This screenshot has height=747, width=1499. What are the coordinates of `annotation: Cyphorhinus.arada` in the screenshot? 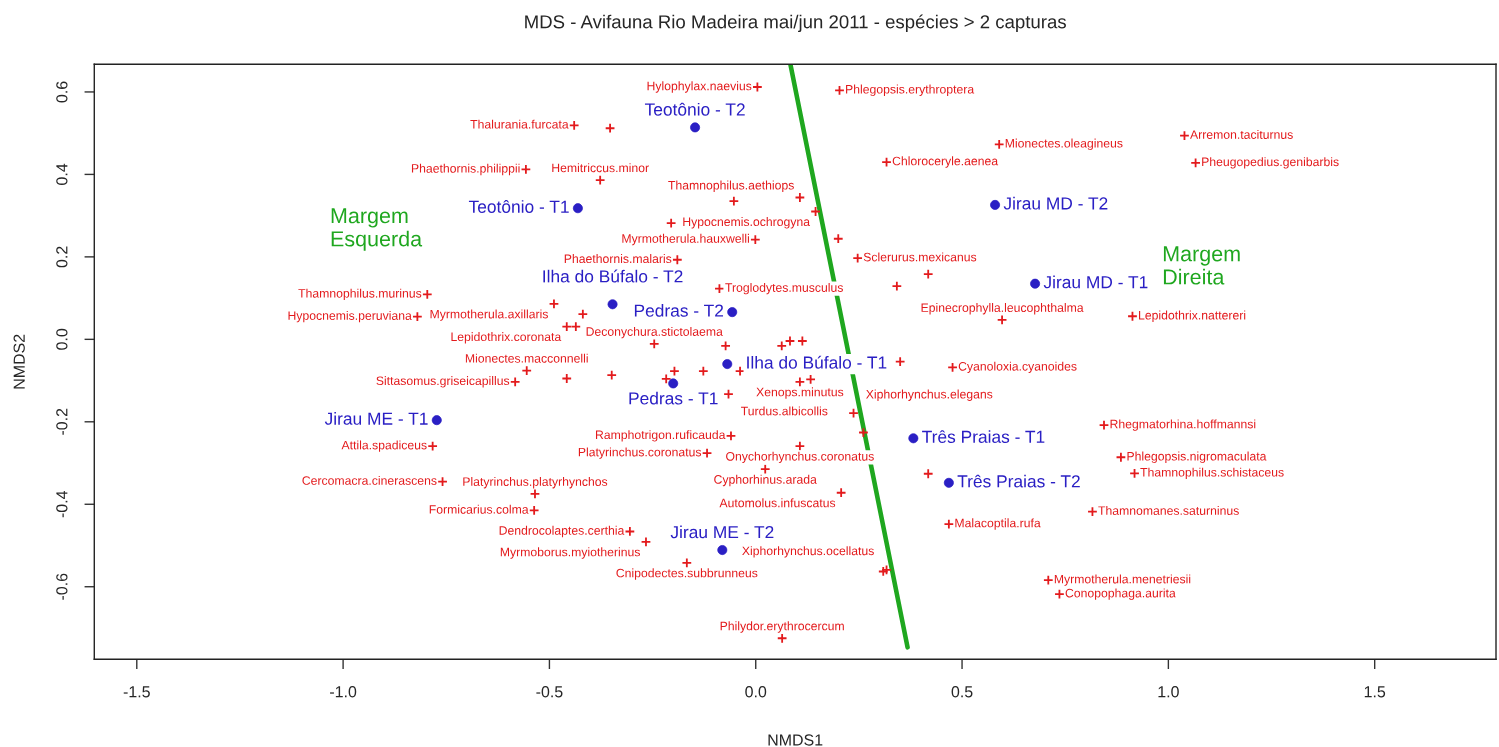 It's located at (765, 480).